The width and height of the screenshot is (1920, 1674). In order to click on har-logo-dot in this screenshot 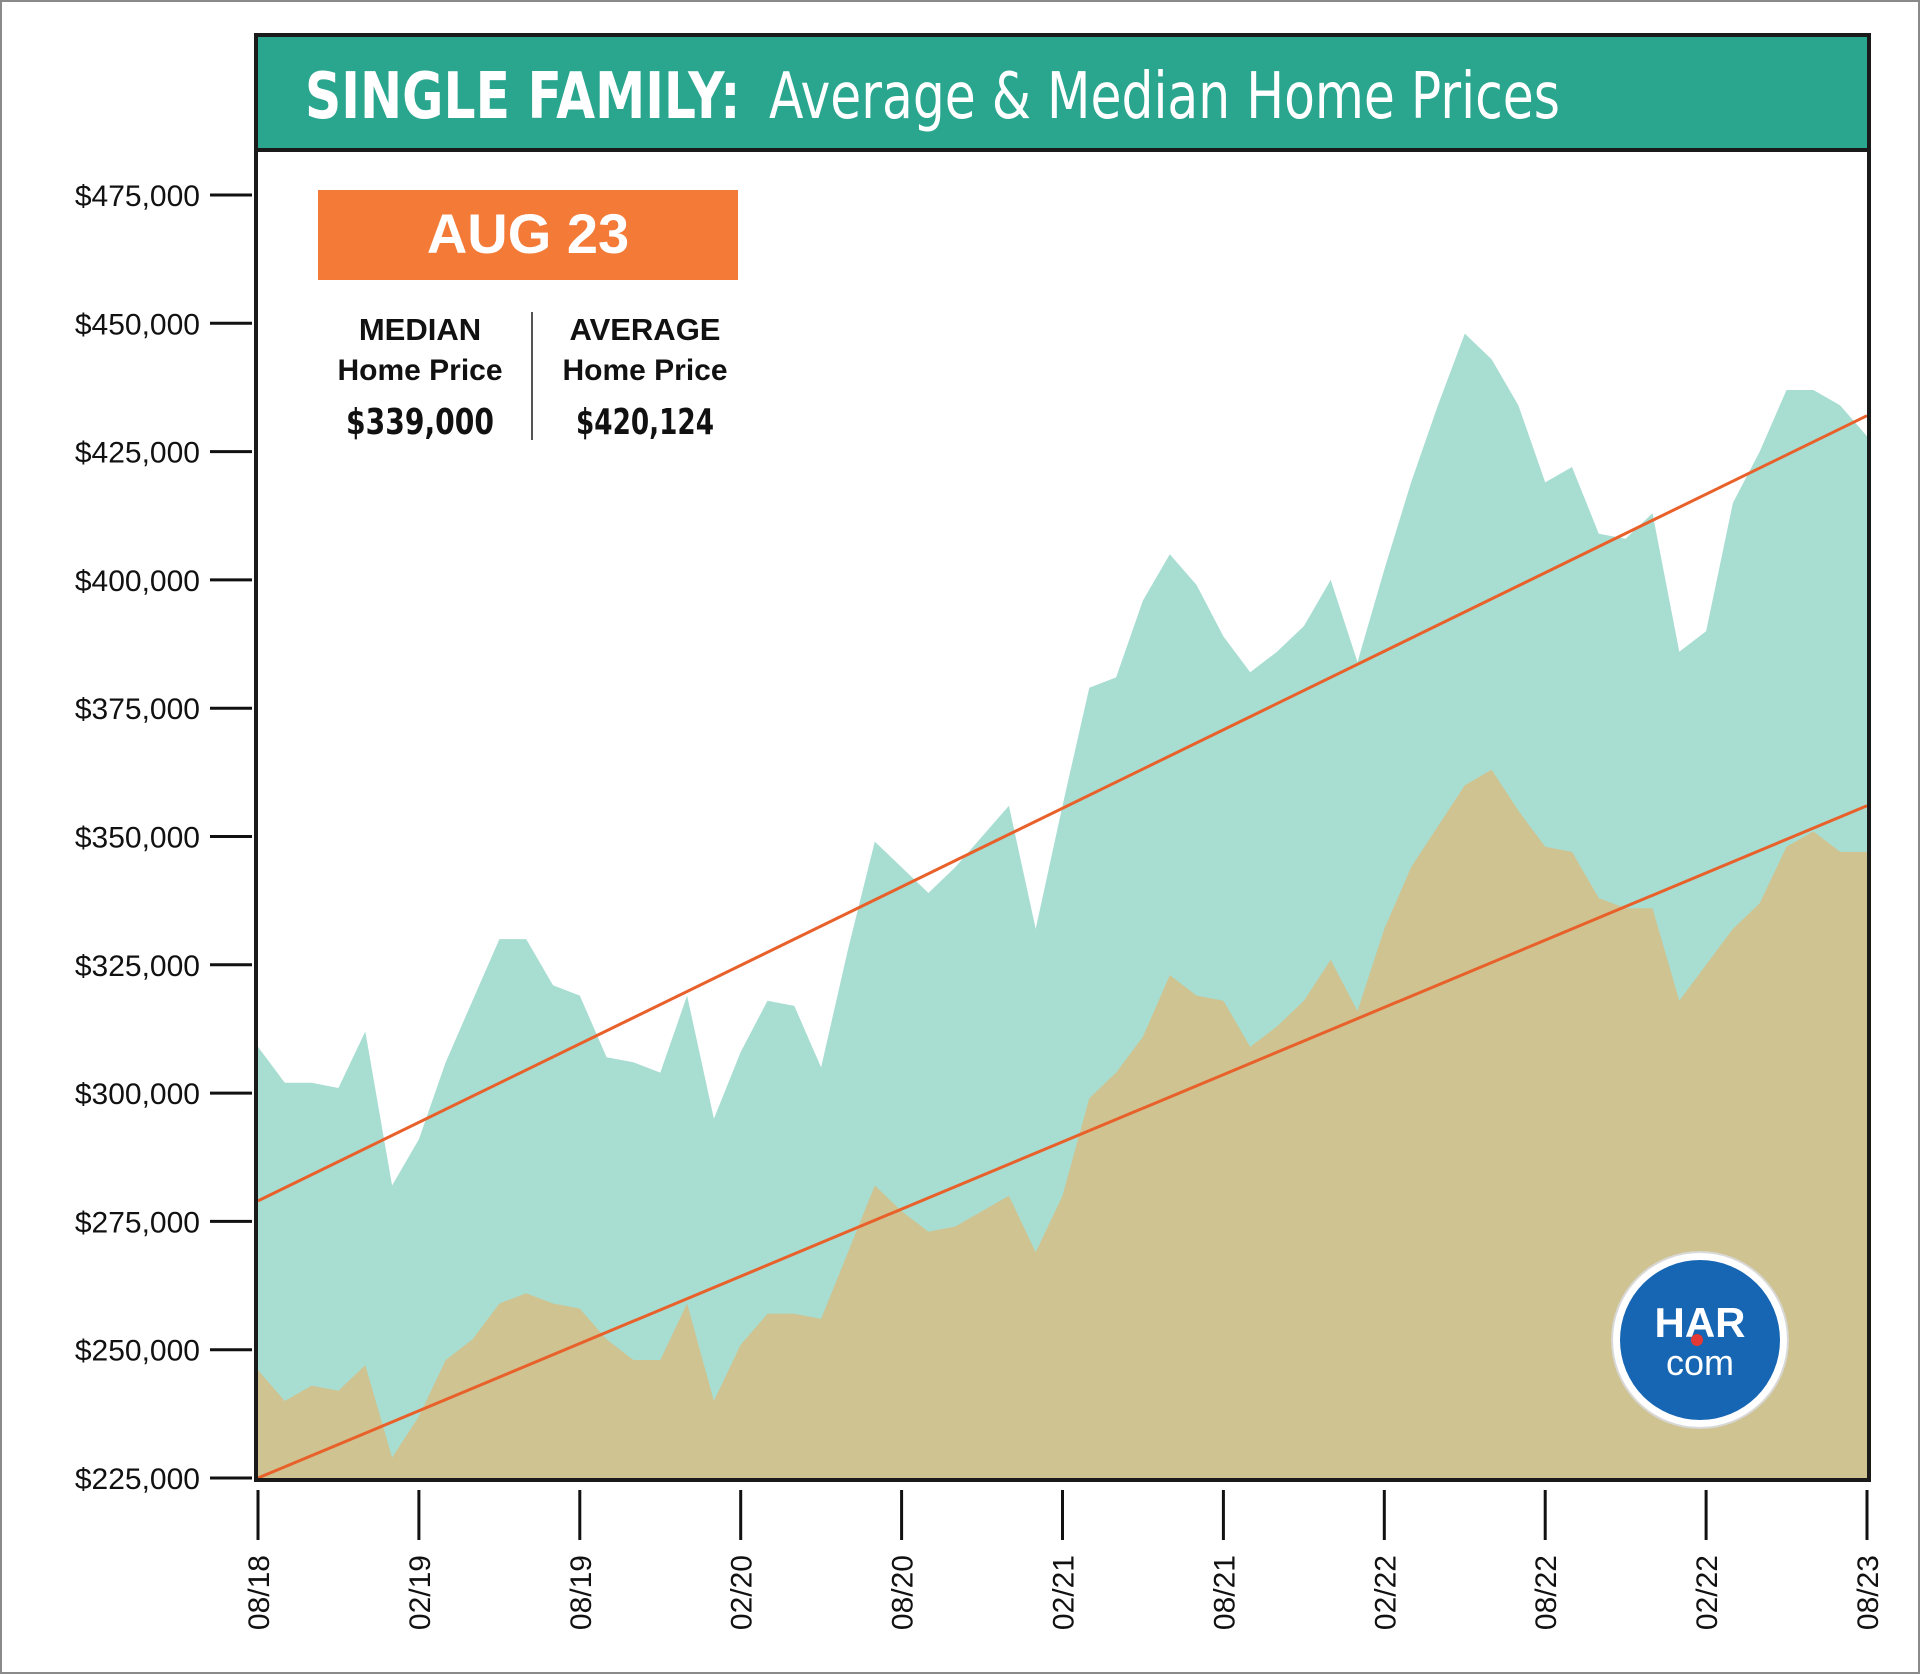, I will do `click(1697, 1340)`.